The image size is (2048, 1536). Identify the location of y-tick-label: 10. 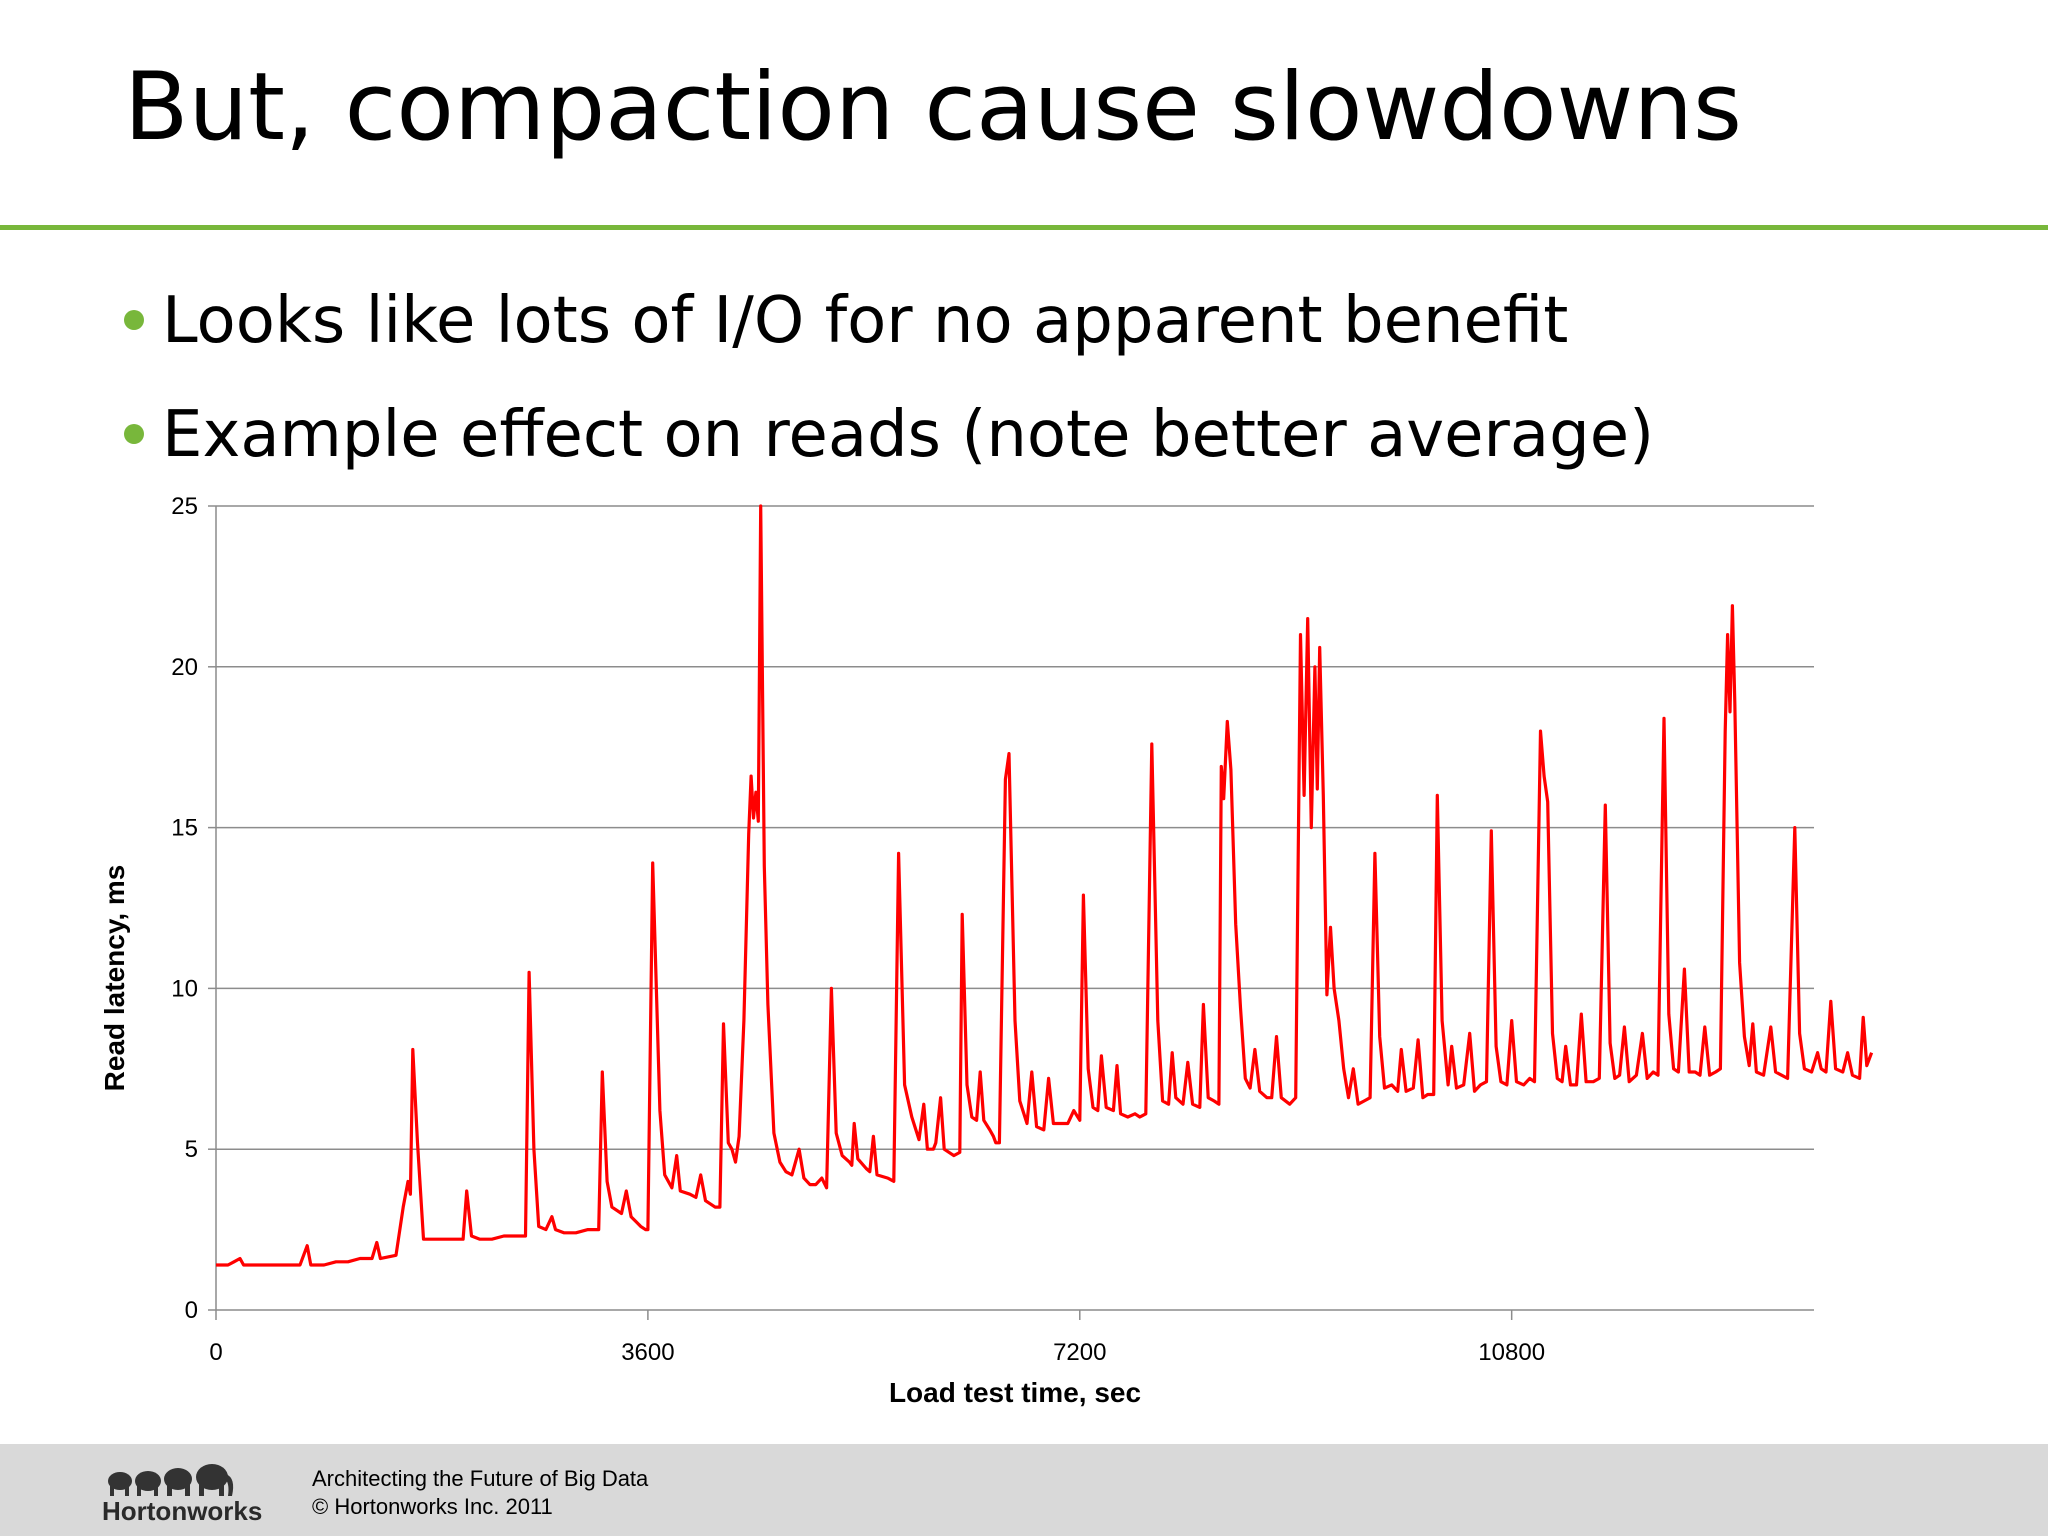
(184, 988).